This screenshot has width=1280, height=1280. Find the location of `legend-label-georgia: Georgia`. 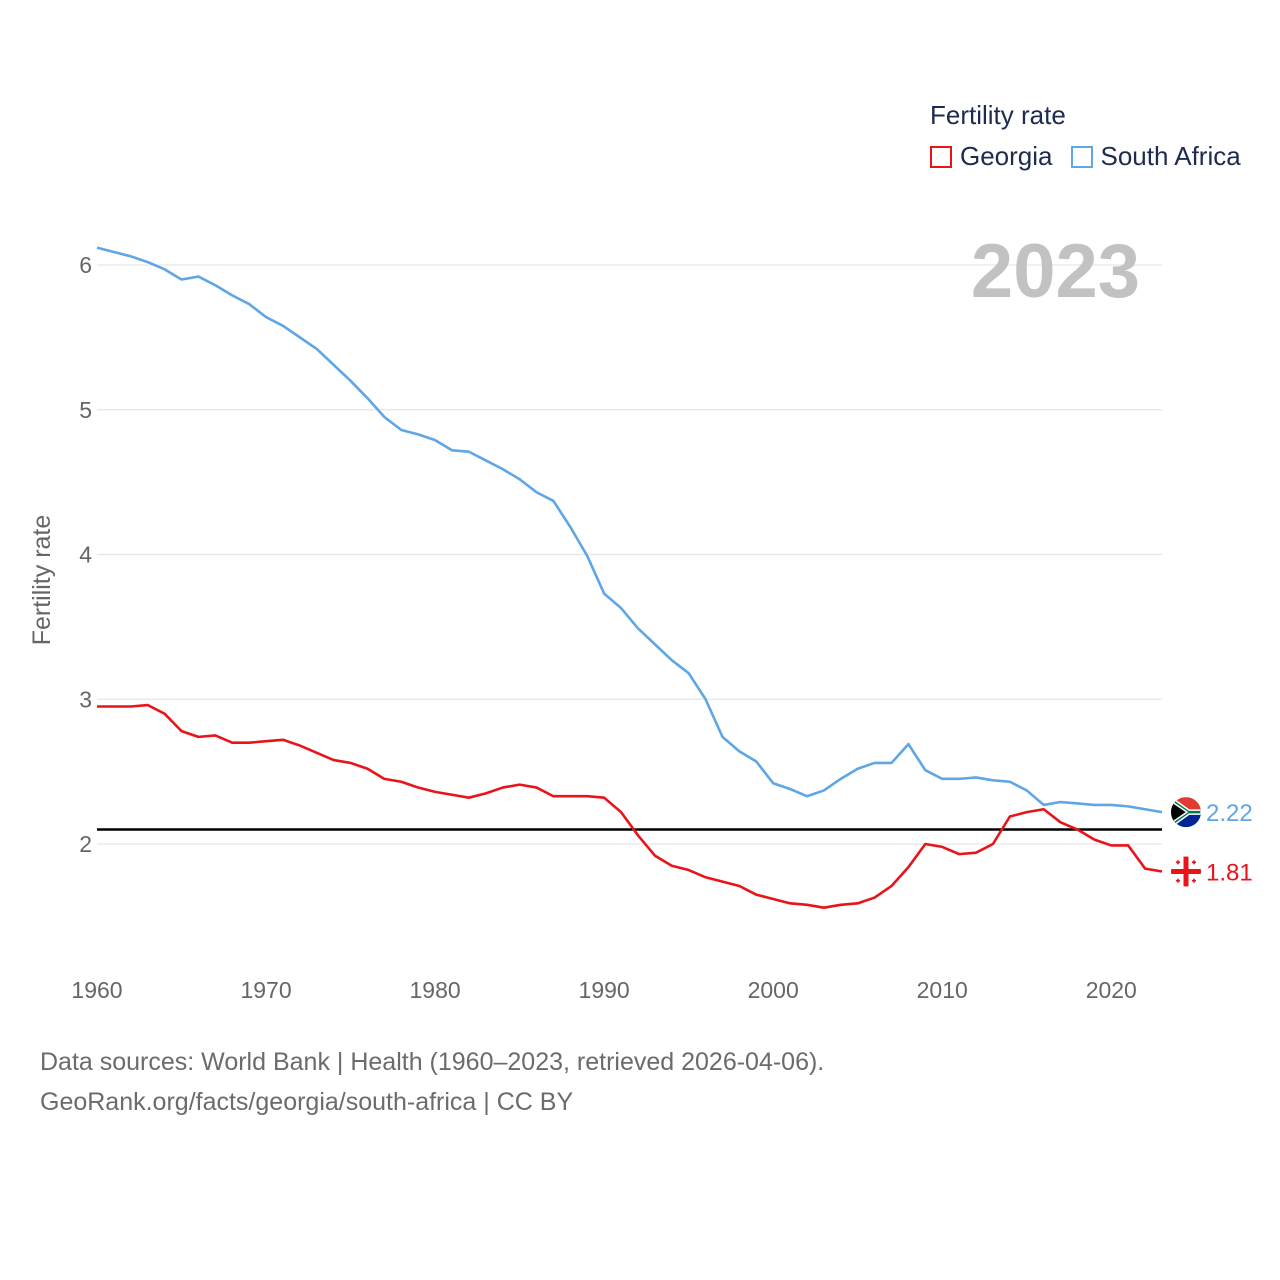

legend-label-georgia: Georgia is located at coordinates (1006, 156).